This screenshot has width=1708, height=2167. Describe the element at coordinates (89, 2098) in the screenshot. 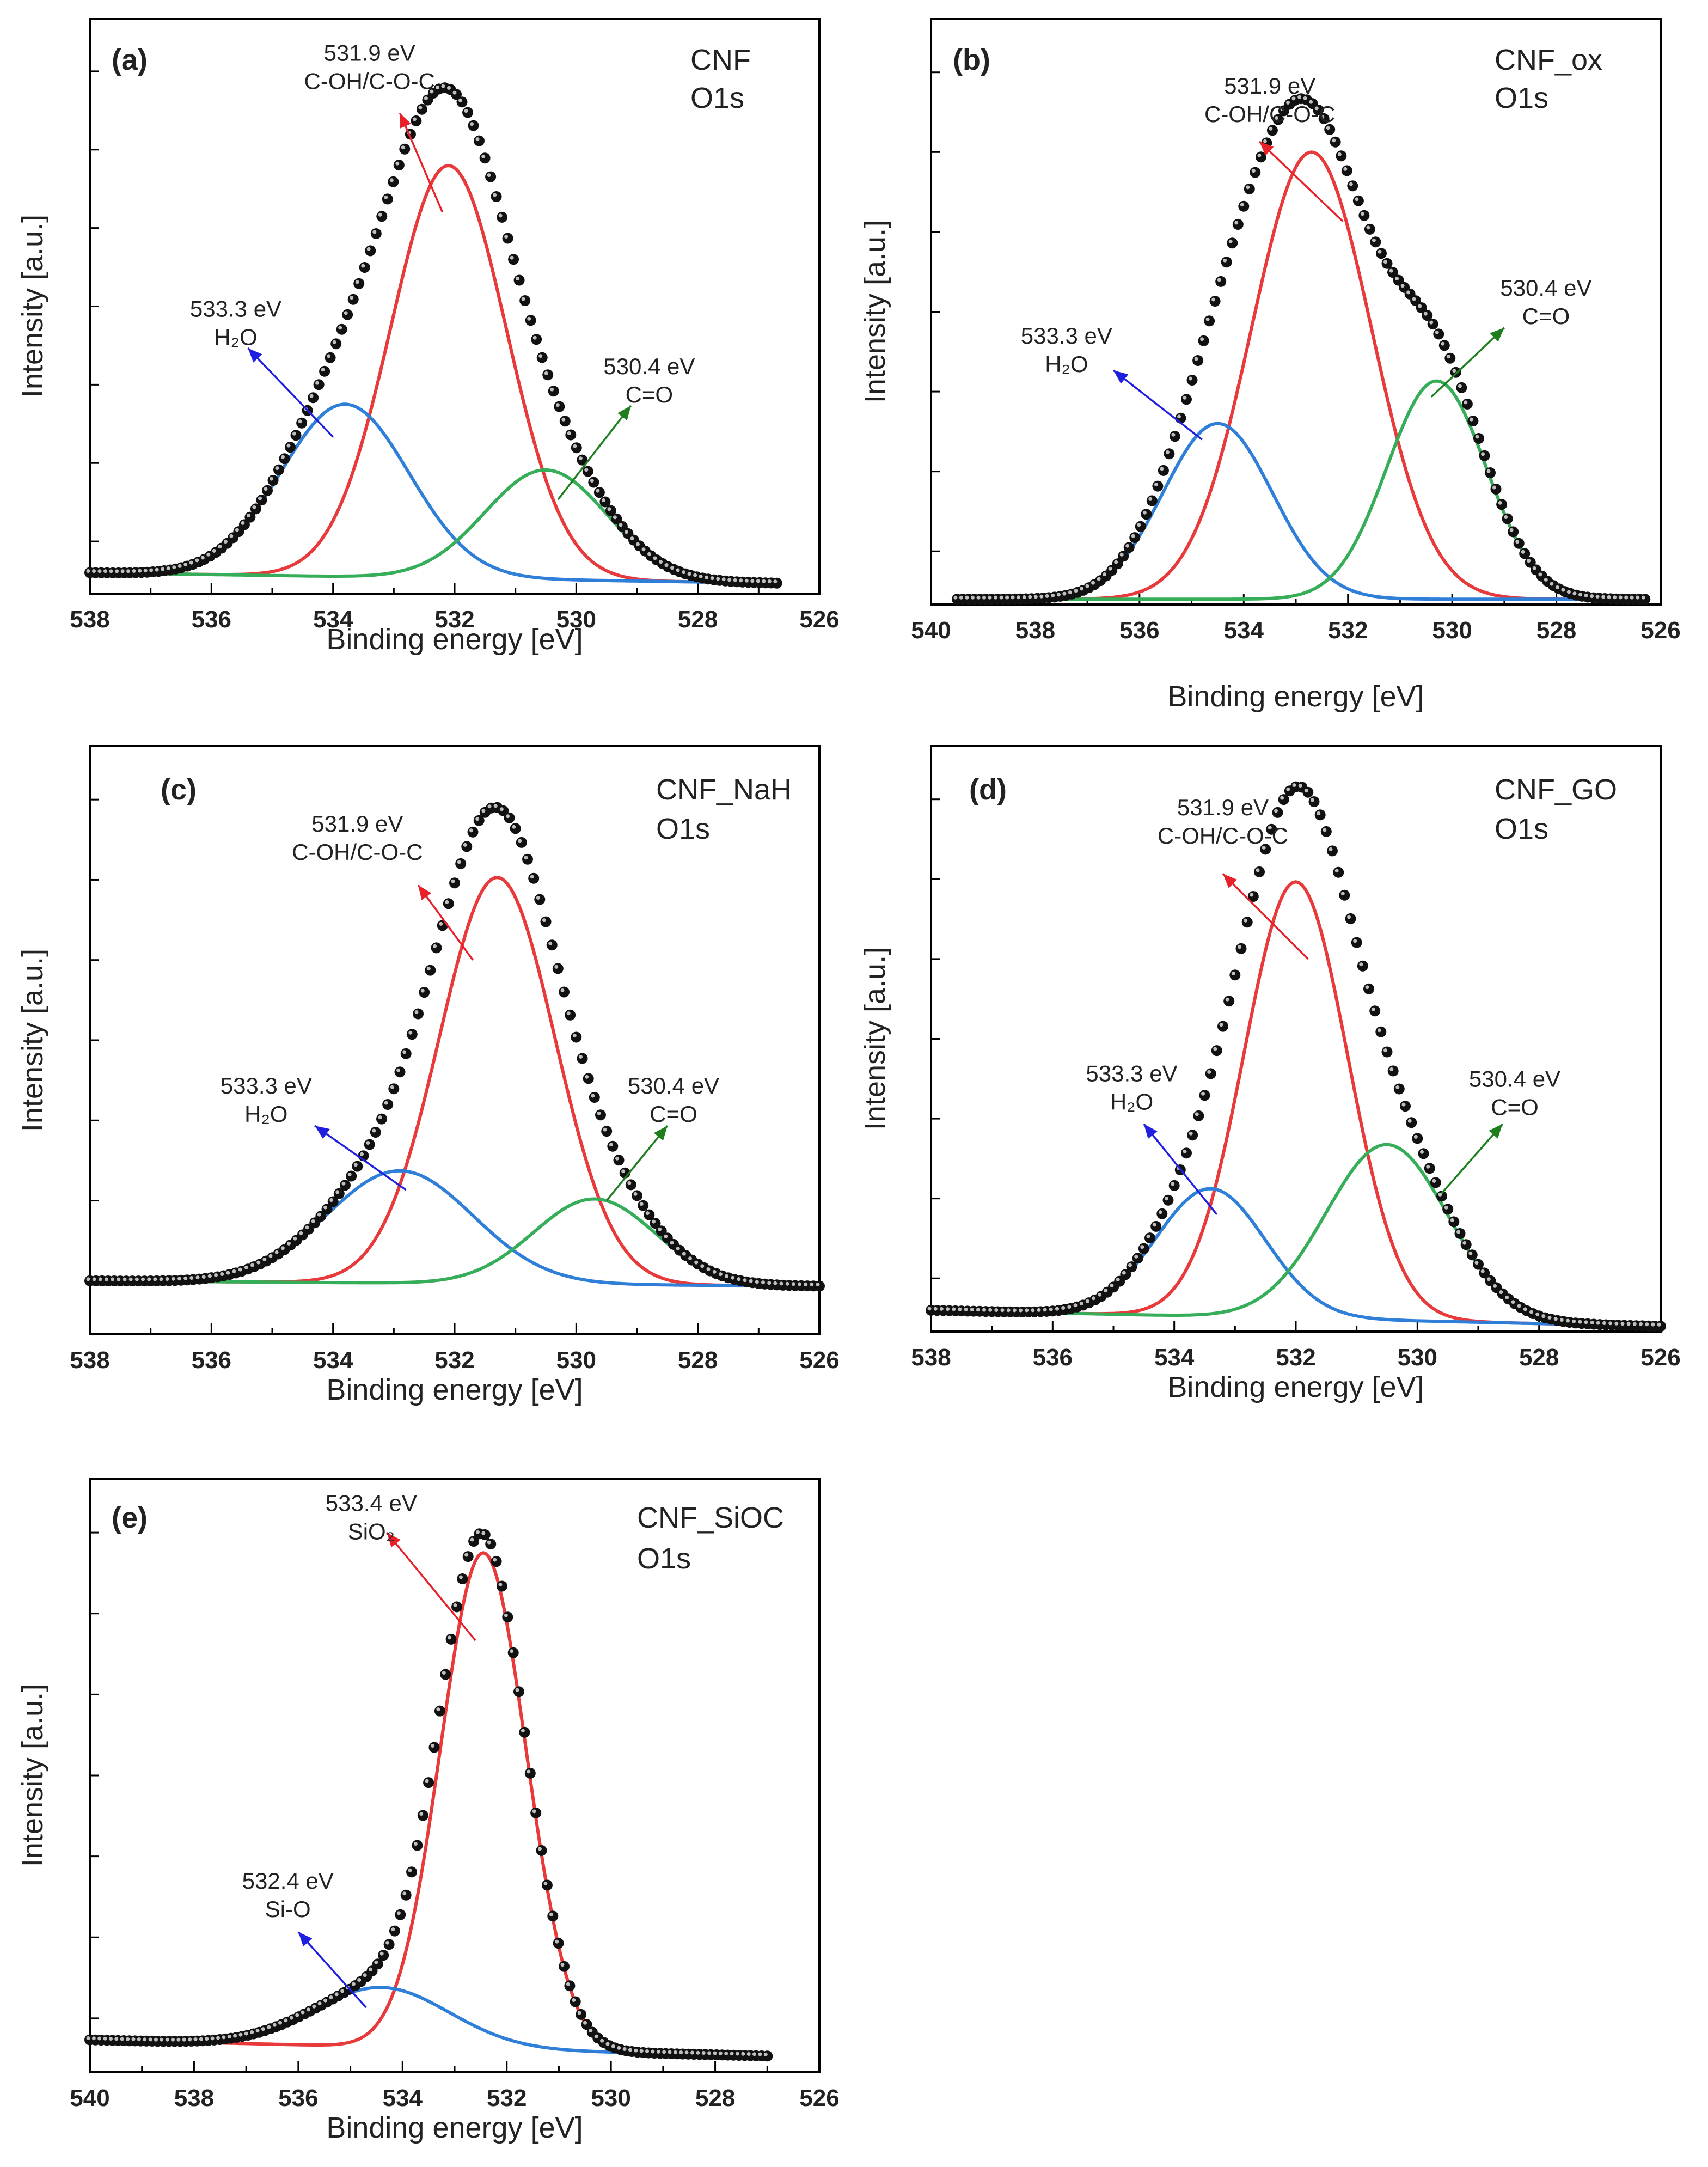

I see `x-tick-label: 540` at that location.